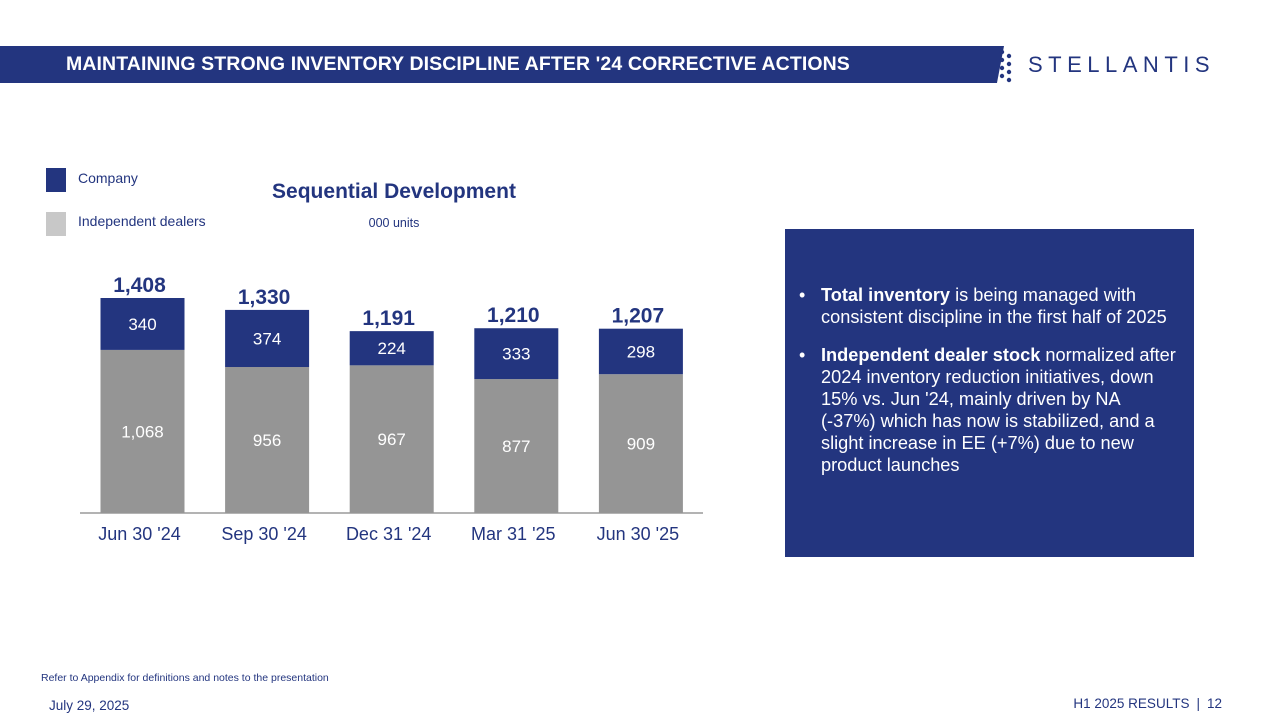 The image size is (1280, 720). Describe the element at coordinates (264, 534) in the screenshot. I see `x-tick-label: Sep 30 '24` at that location.